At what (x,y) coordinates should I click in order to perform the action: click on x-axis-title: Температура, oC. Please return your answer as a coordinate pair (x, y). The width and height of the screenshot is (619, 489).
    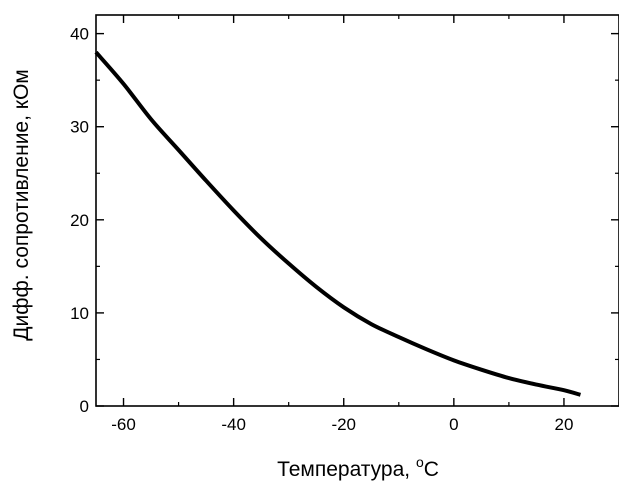
    Looking at the image, I should click on (358, 467).